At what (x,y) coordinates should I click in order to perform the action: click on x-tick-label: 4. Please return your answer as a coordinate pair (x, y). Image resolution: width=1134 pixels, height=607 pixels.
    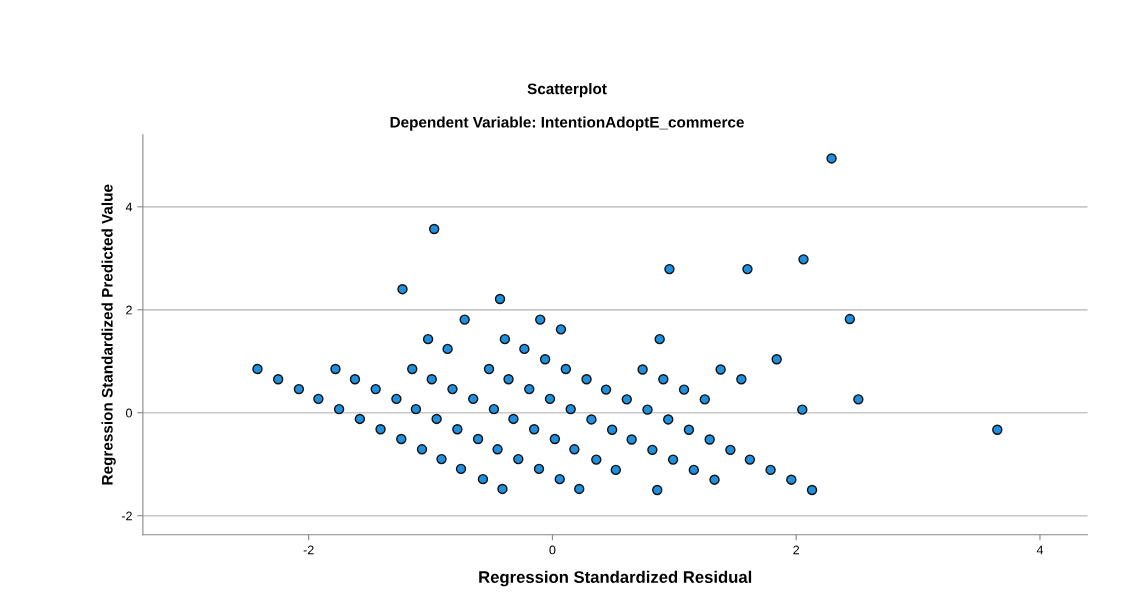
    Looking at the image, I should click on (1040, 550).